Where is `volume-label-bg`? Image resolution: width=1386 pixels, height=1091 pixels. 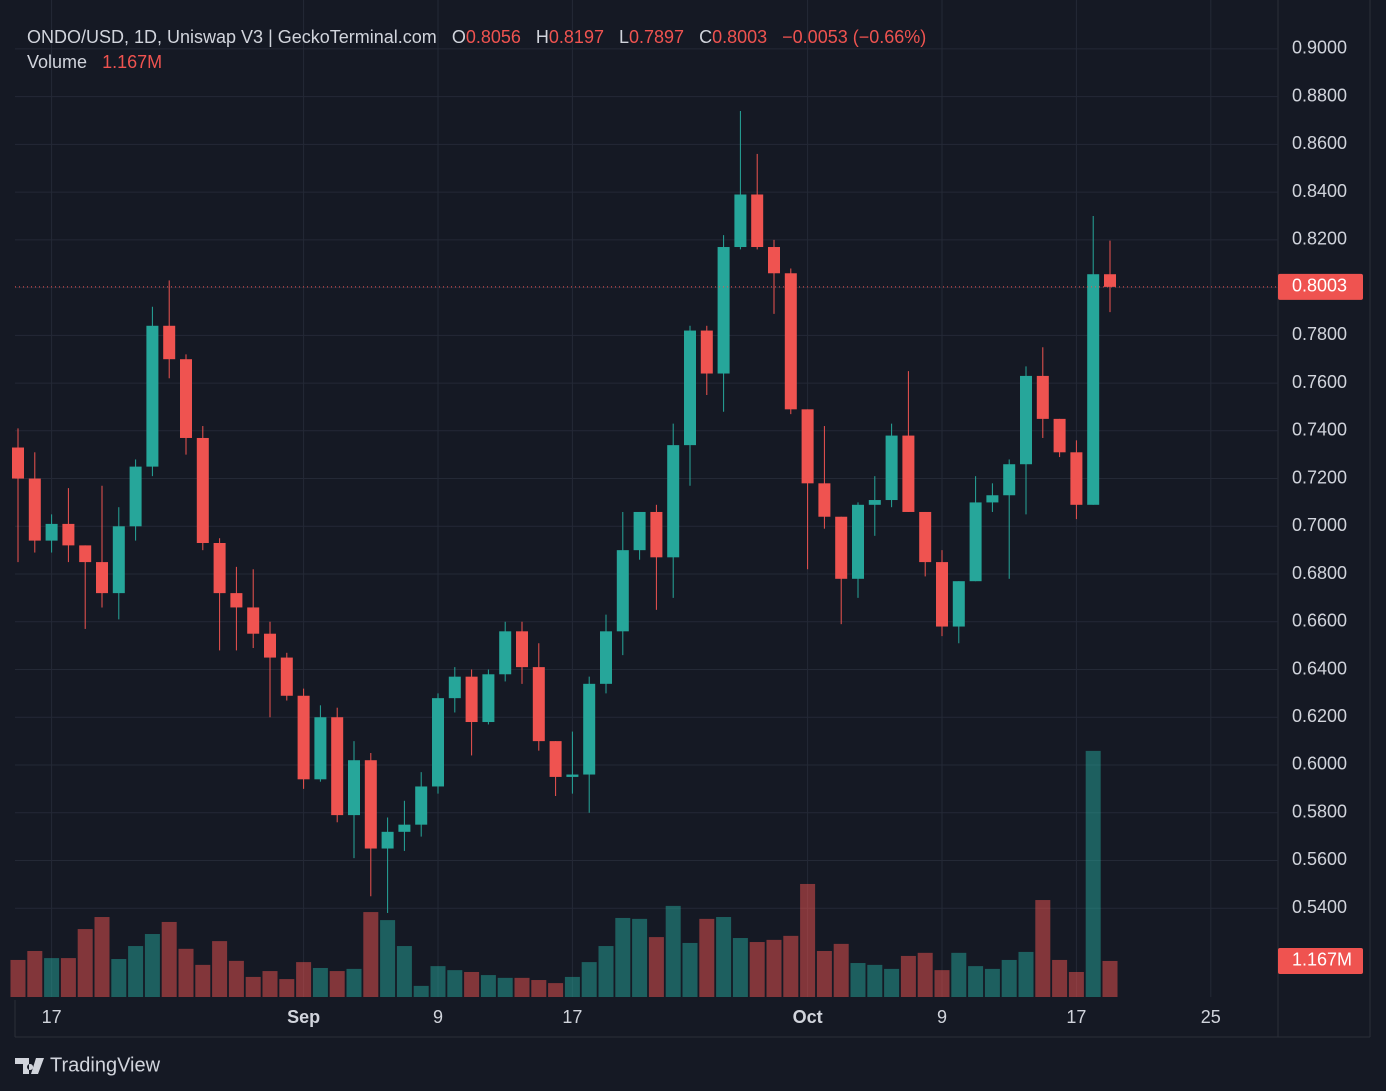
volume-label-bg is located at coordinates (1320, 960).